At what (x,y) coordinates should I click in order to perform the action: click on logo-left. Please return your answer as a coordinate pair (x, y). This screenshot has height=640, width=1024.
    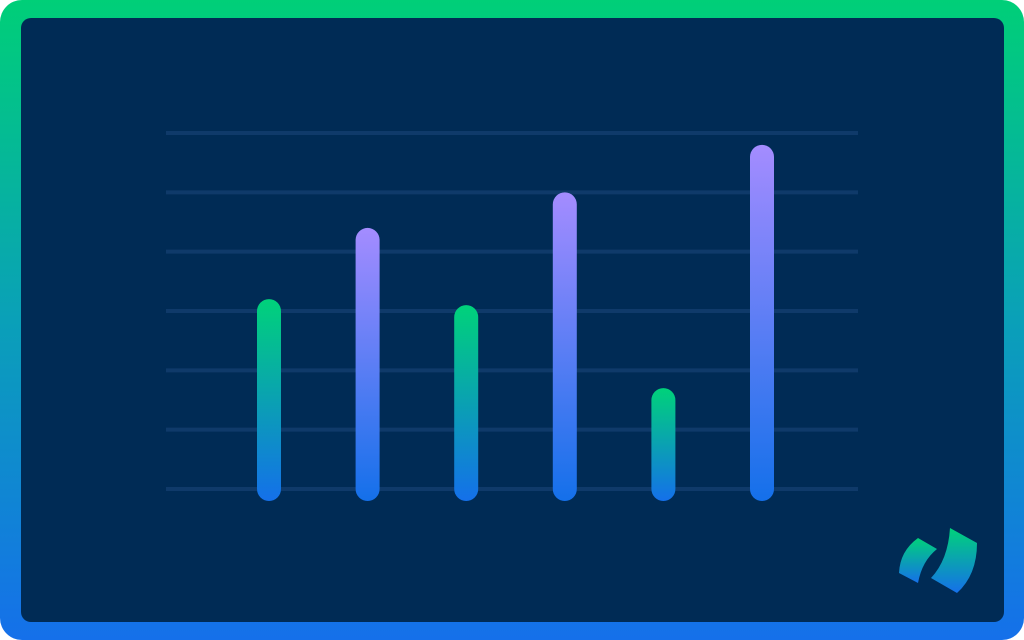
    Looking at the image, I should click on (918, 560).